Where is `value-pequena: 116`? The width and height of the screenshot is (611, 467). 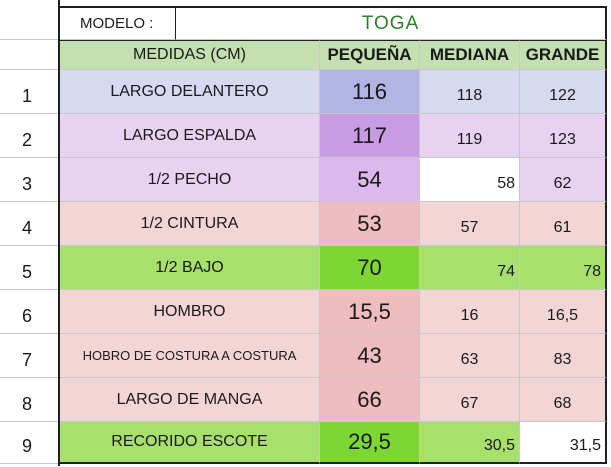
value-pequena: 116 is located at coordinates (370, 92).